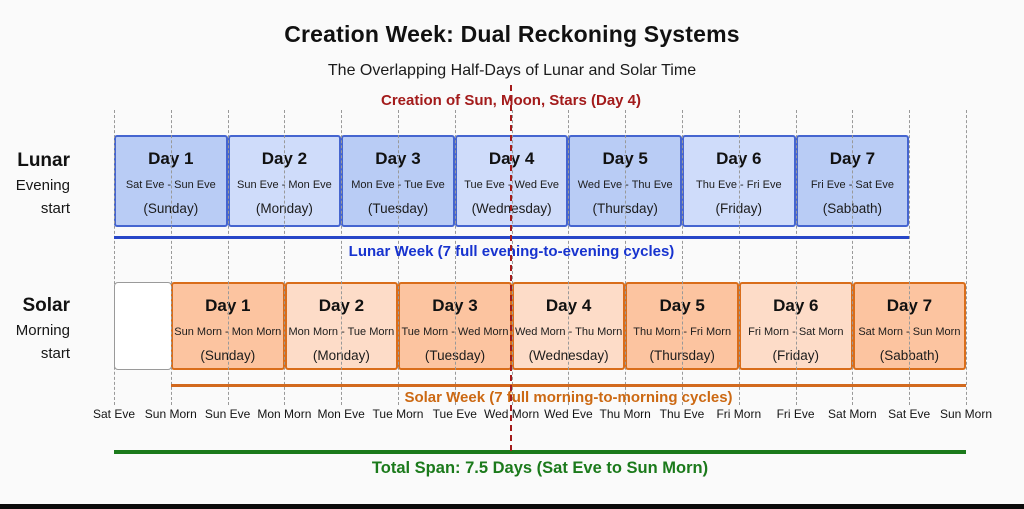 This screenshot has height=509, width=1024. I want to click on lunar-day-title-3: Day 3, so click(398, 158).